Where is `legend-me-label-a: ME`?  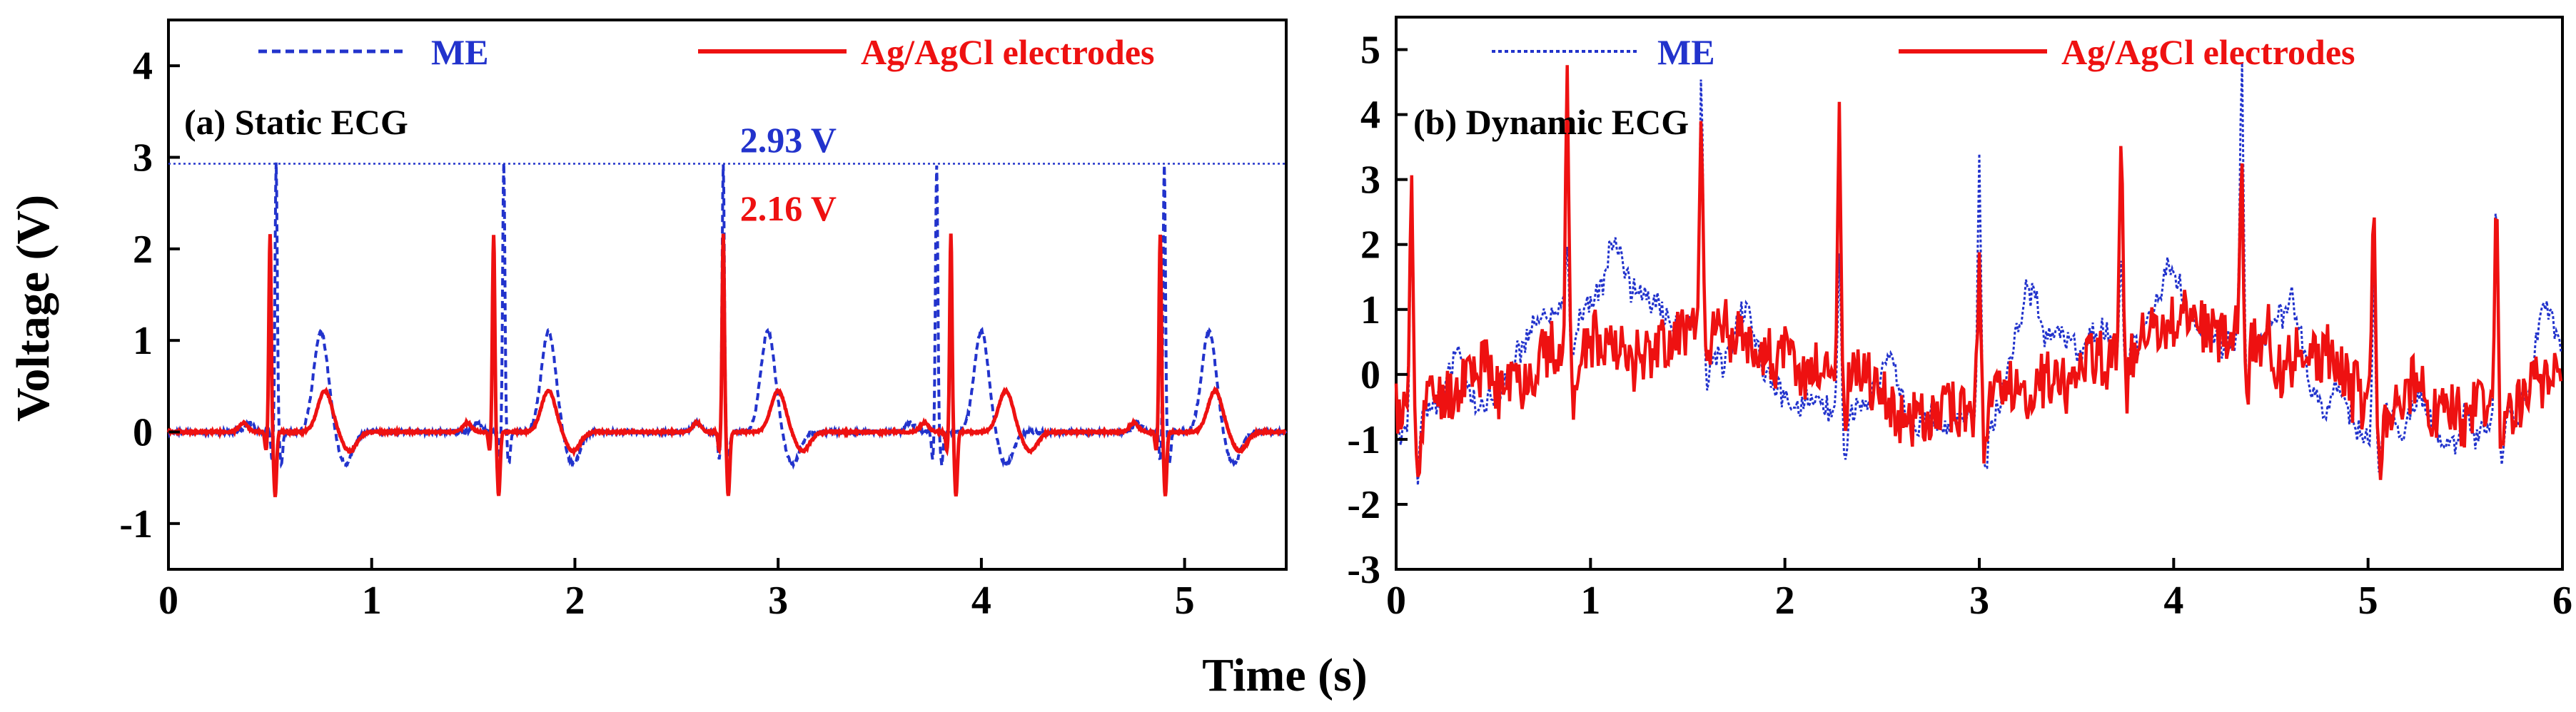 legend-me-label-a: ME is located at coordinates (460, 52).